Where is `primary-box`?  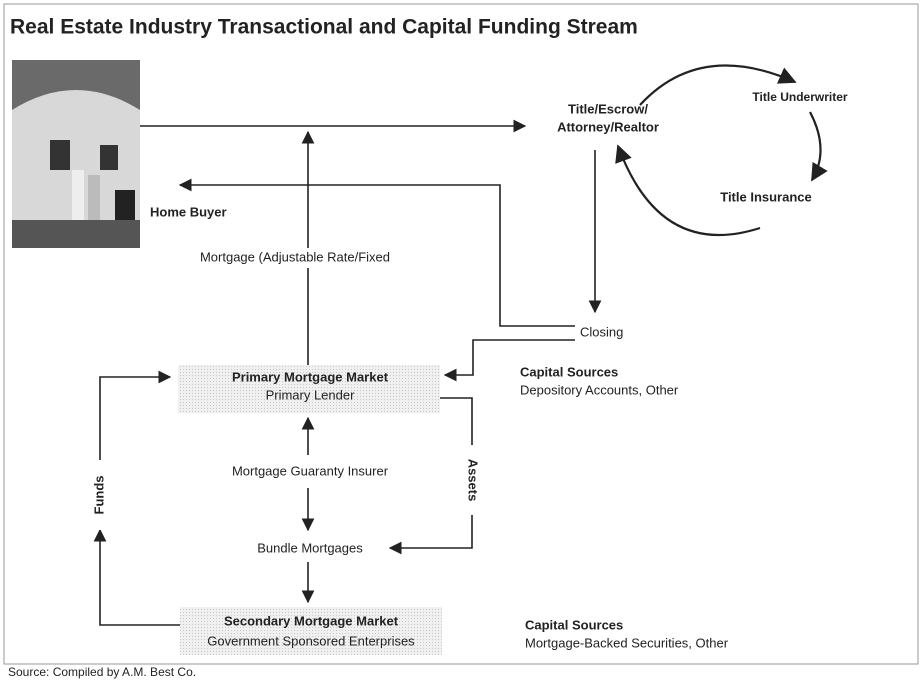
primary-box is located at coordinates (309, 389).